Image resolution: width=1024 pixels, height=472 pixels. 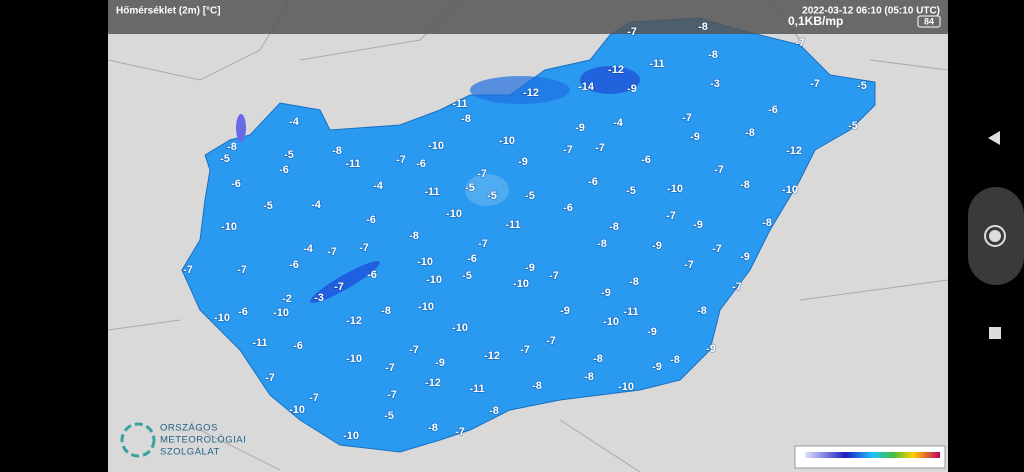 What do you see at coordinates (995, 333) in the screenshot?
I see `nav-recents` at bounding box center [995, 333].